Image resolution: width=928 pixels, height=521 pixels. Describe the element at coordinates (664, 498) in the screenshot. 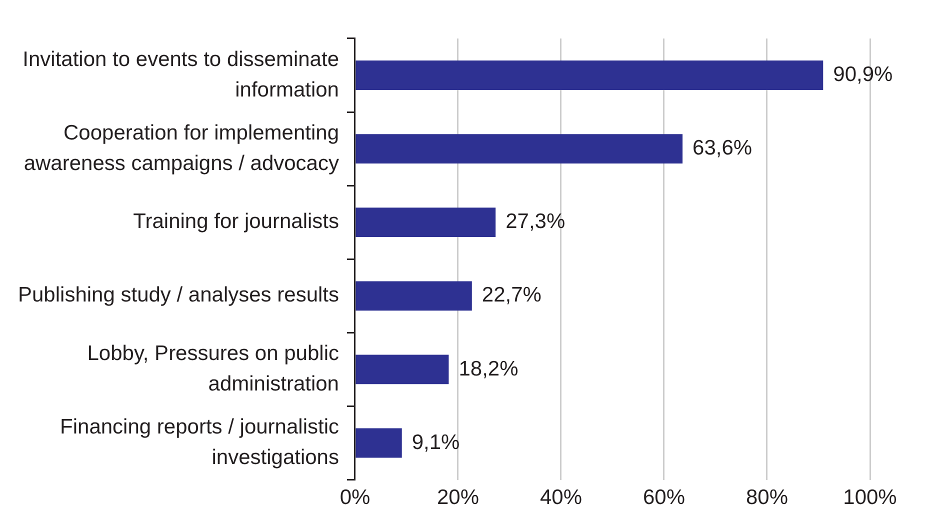

I see `x-tick-label: 60%` at that location.